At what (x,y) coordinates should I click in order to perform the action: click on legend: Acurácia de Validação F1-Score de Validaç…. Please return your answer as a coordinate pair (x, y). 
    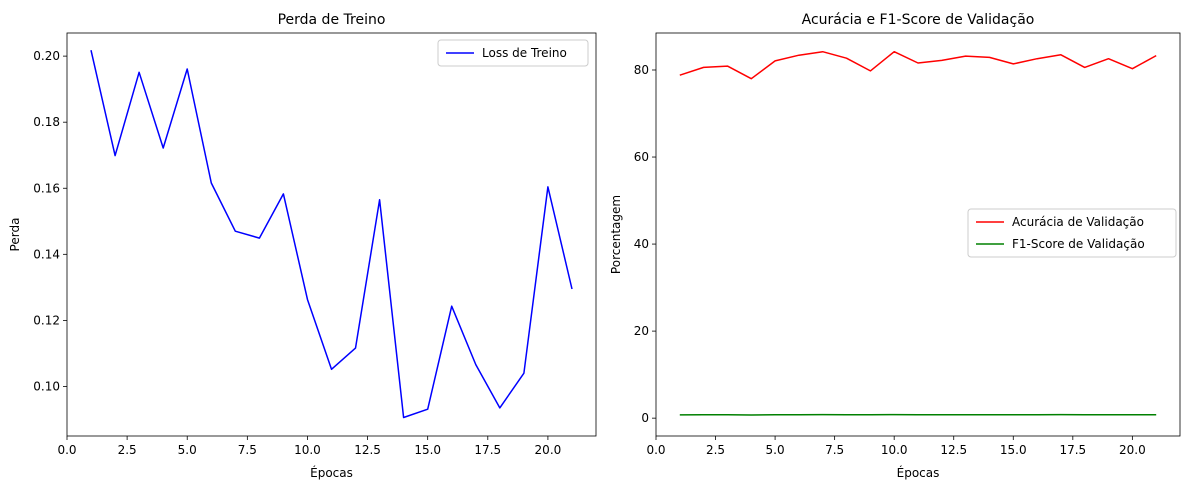
    Looking at the image, I should click on (1072, 233).